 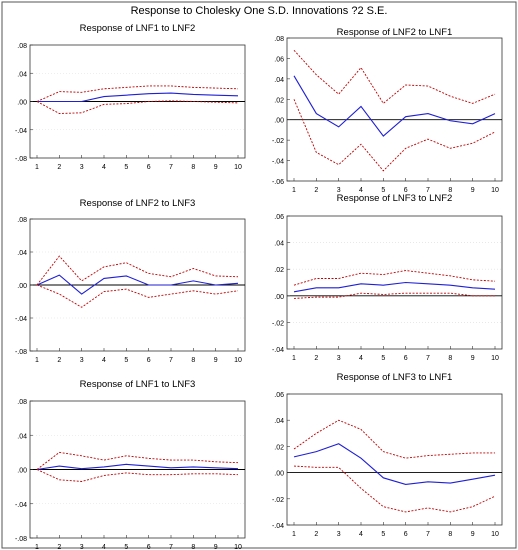 I want to click on y-tick-label: -.02, so click(x=278, y=323).